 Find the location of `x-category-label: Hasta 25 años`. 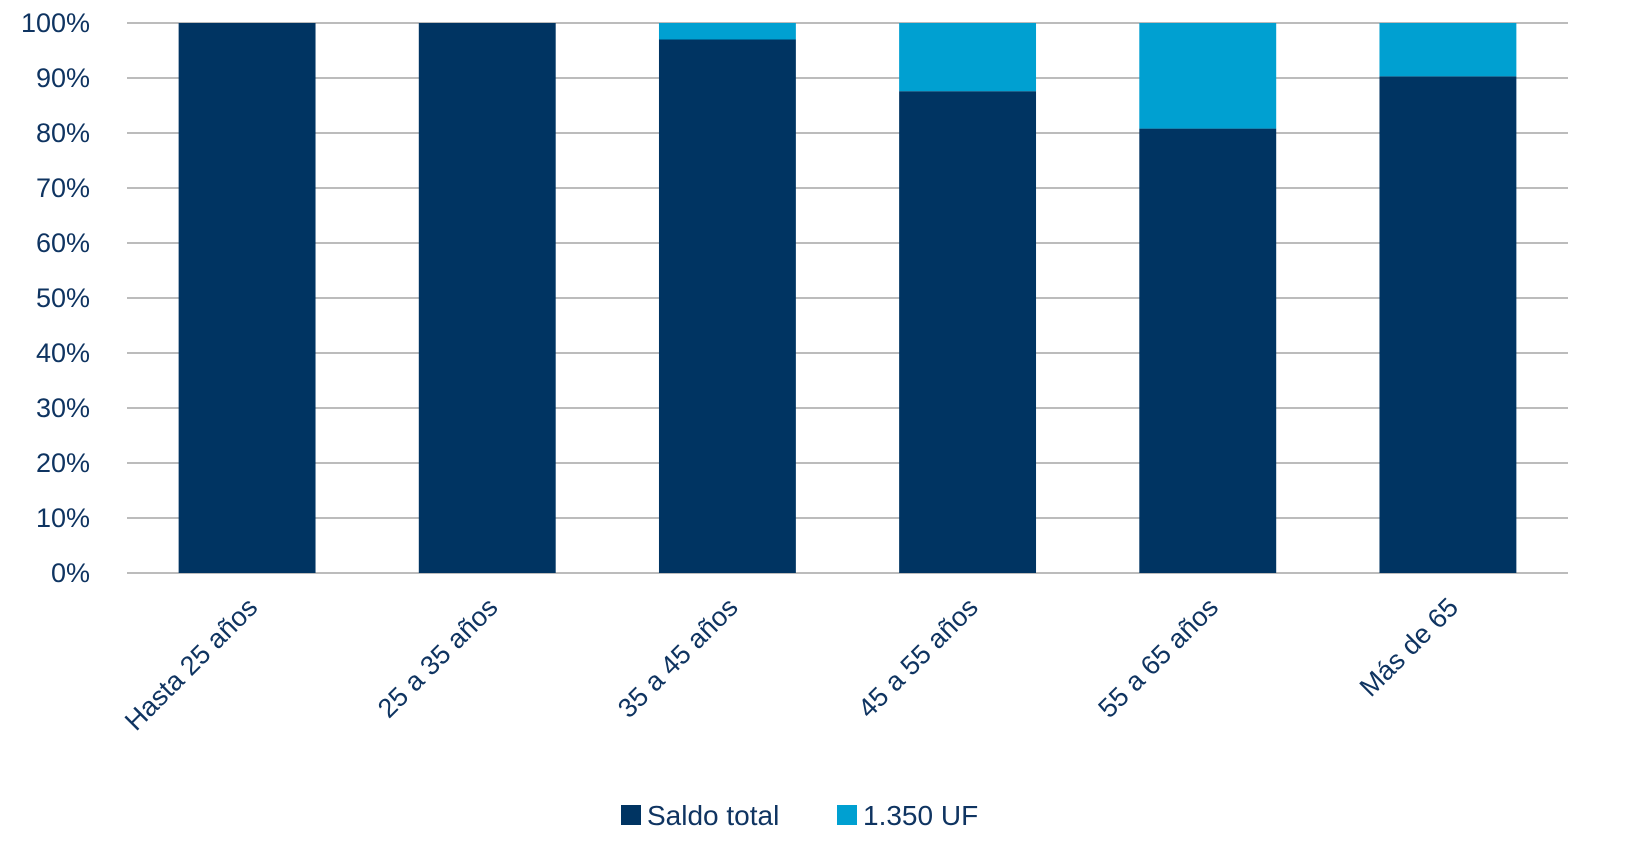

x-category-label: Hasta 25 años is located at coordinates (191, 664).